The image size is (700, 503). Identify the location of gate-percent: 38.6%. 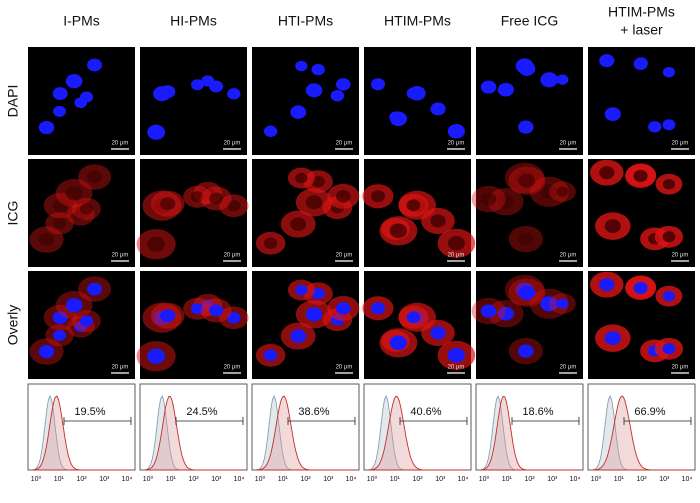
(313, 412).